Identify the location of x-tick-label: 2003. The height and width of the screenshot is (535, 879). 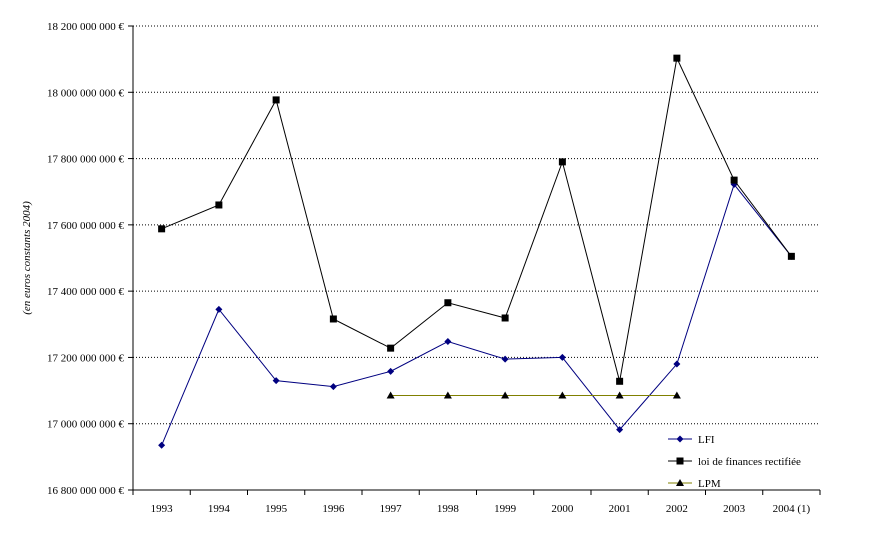
(734, 509).